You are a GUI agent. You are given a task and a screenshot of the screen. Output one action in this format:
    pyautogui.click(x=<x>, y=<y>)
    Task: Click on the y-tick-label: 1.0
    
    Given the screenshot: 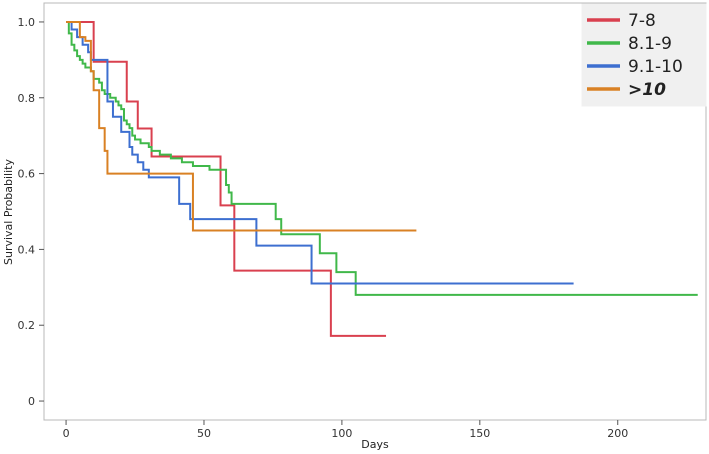 What is the action you would take?
    pyautogui.click(x=27, y=22)
    